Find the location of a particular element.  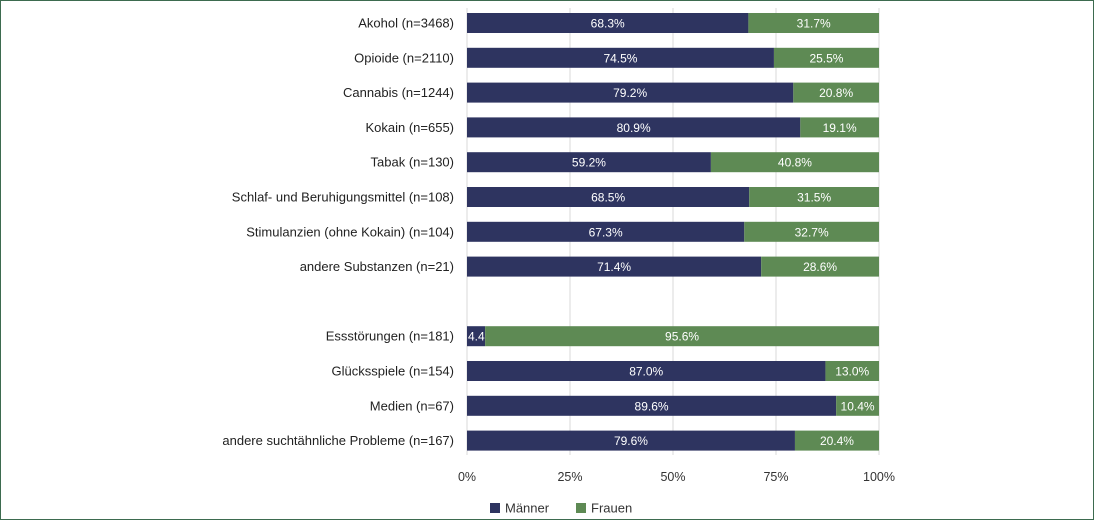

data-label: 71.4% is located at coordinates (614, 267).